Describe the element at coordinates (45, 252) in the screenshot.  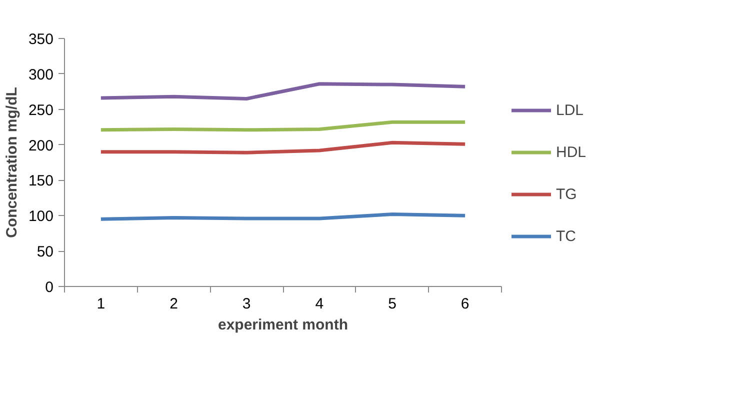
I see `y-tick-label: 50` at that location.